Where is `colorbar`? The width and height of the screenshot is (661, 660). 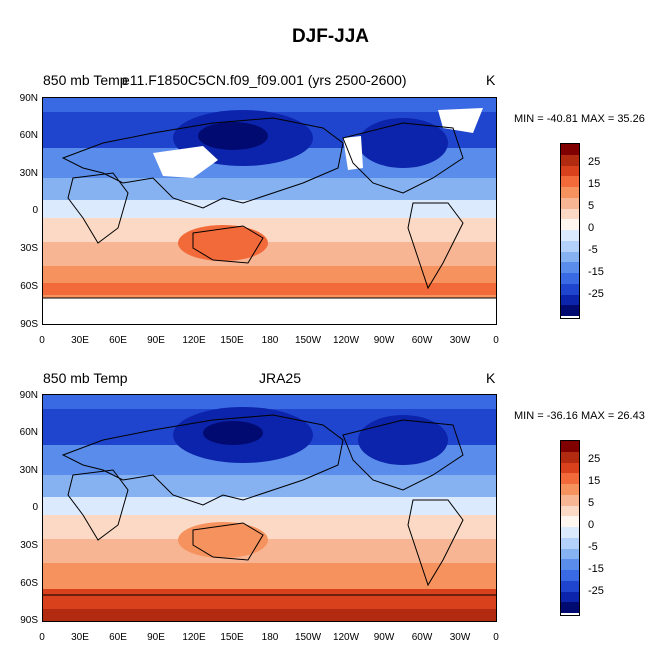 colorbar is located at coordinates (570, 528).